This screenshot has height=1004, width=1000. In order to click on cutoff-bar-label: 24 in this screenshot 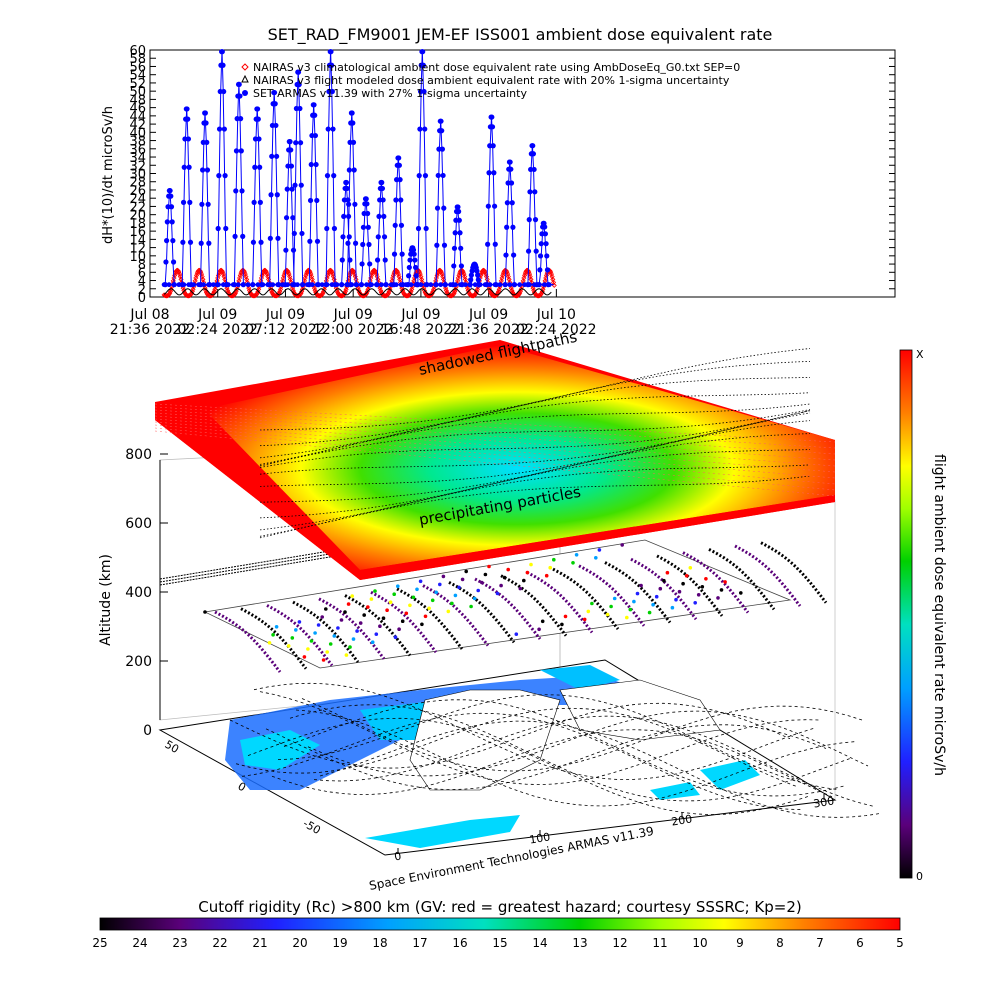, I will do `click(139, 943)`.